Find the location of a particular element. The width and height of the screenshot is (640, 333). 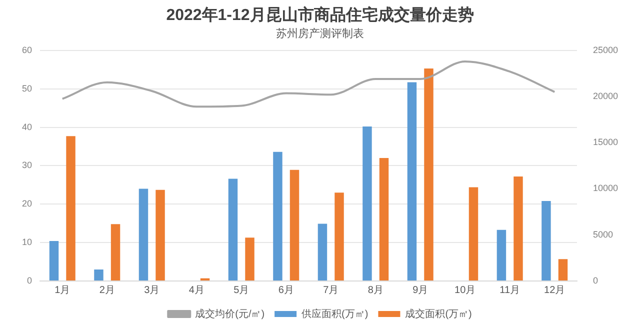

x-tick-label: 6月 is located at coordinates (286, 290).